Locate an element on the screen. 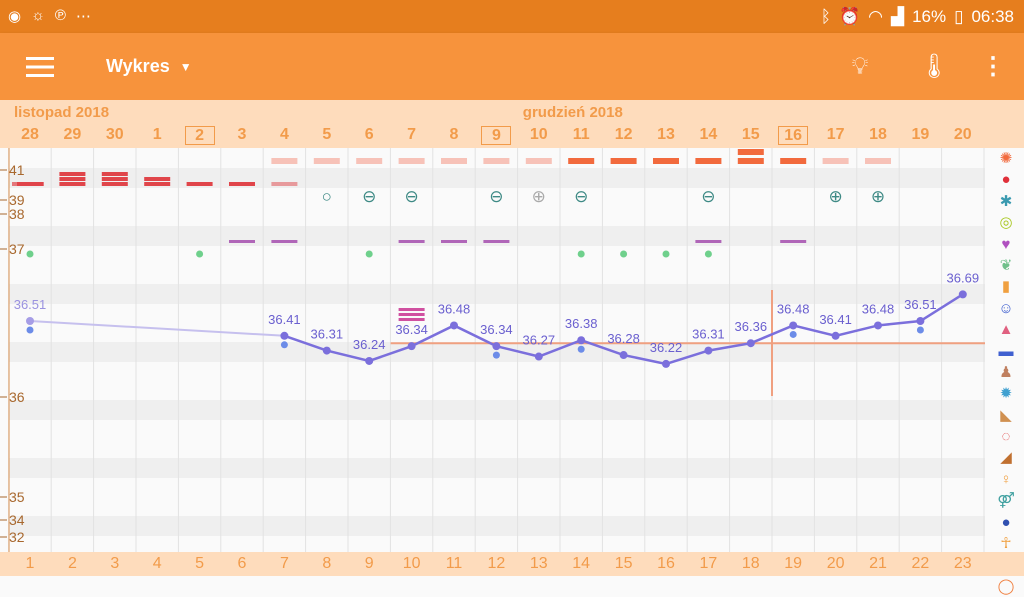  day-label: 20 is located at coordinates (962, 134).